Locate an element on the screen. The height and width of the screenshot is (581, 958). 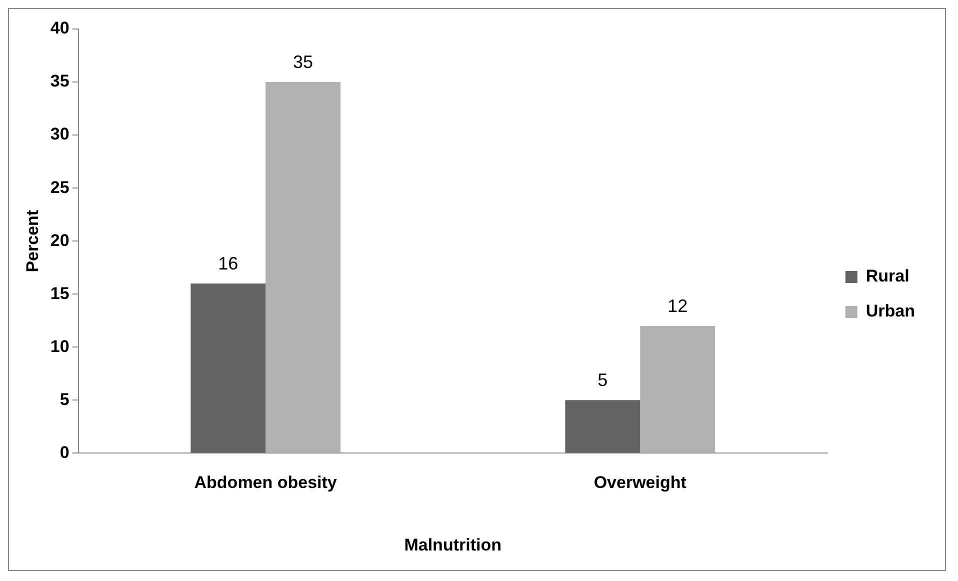
y-tick-label: 20 is located at coordinates (60, 240).